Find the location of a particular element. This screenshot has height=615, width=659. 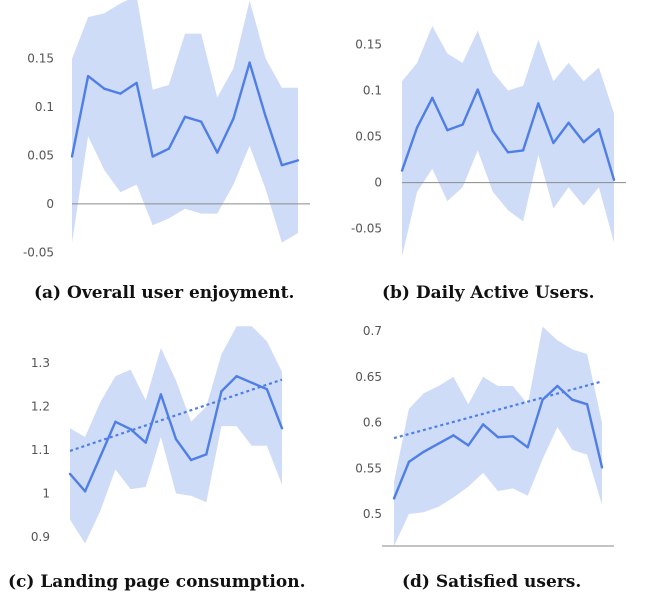

chart-b-caption: (b) Daily Active Users. is located at coordinates (488, 293).